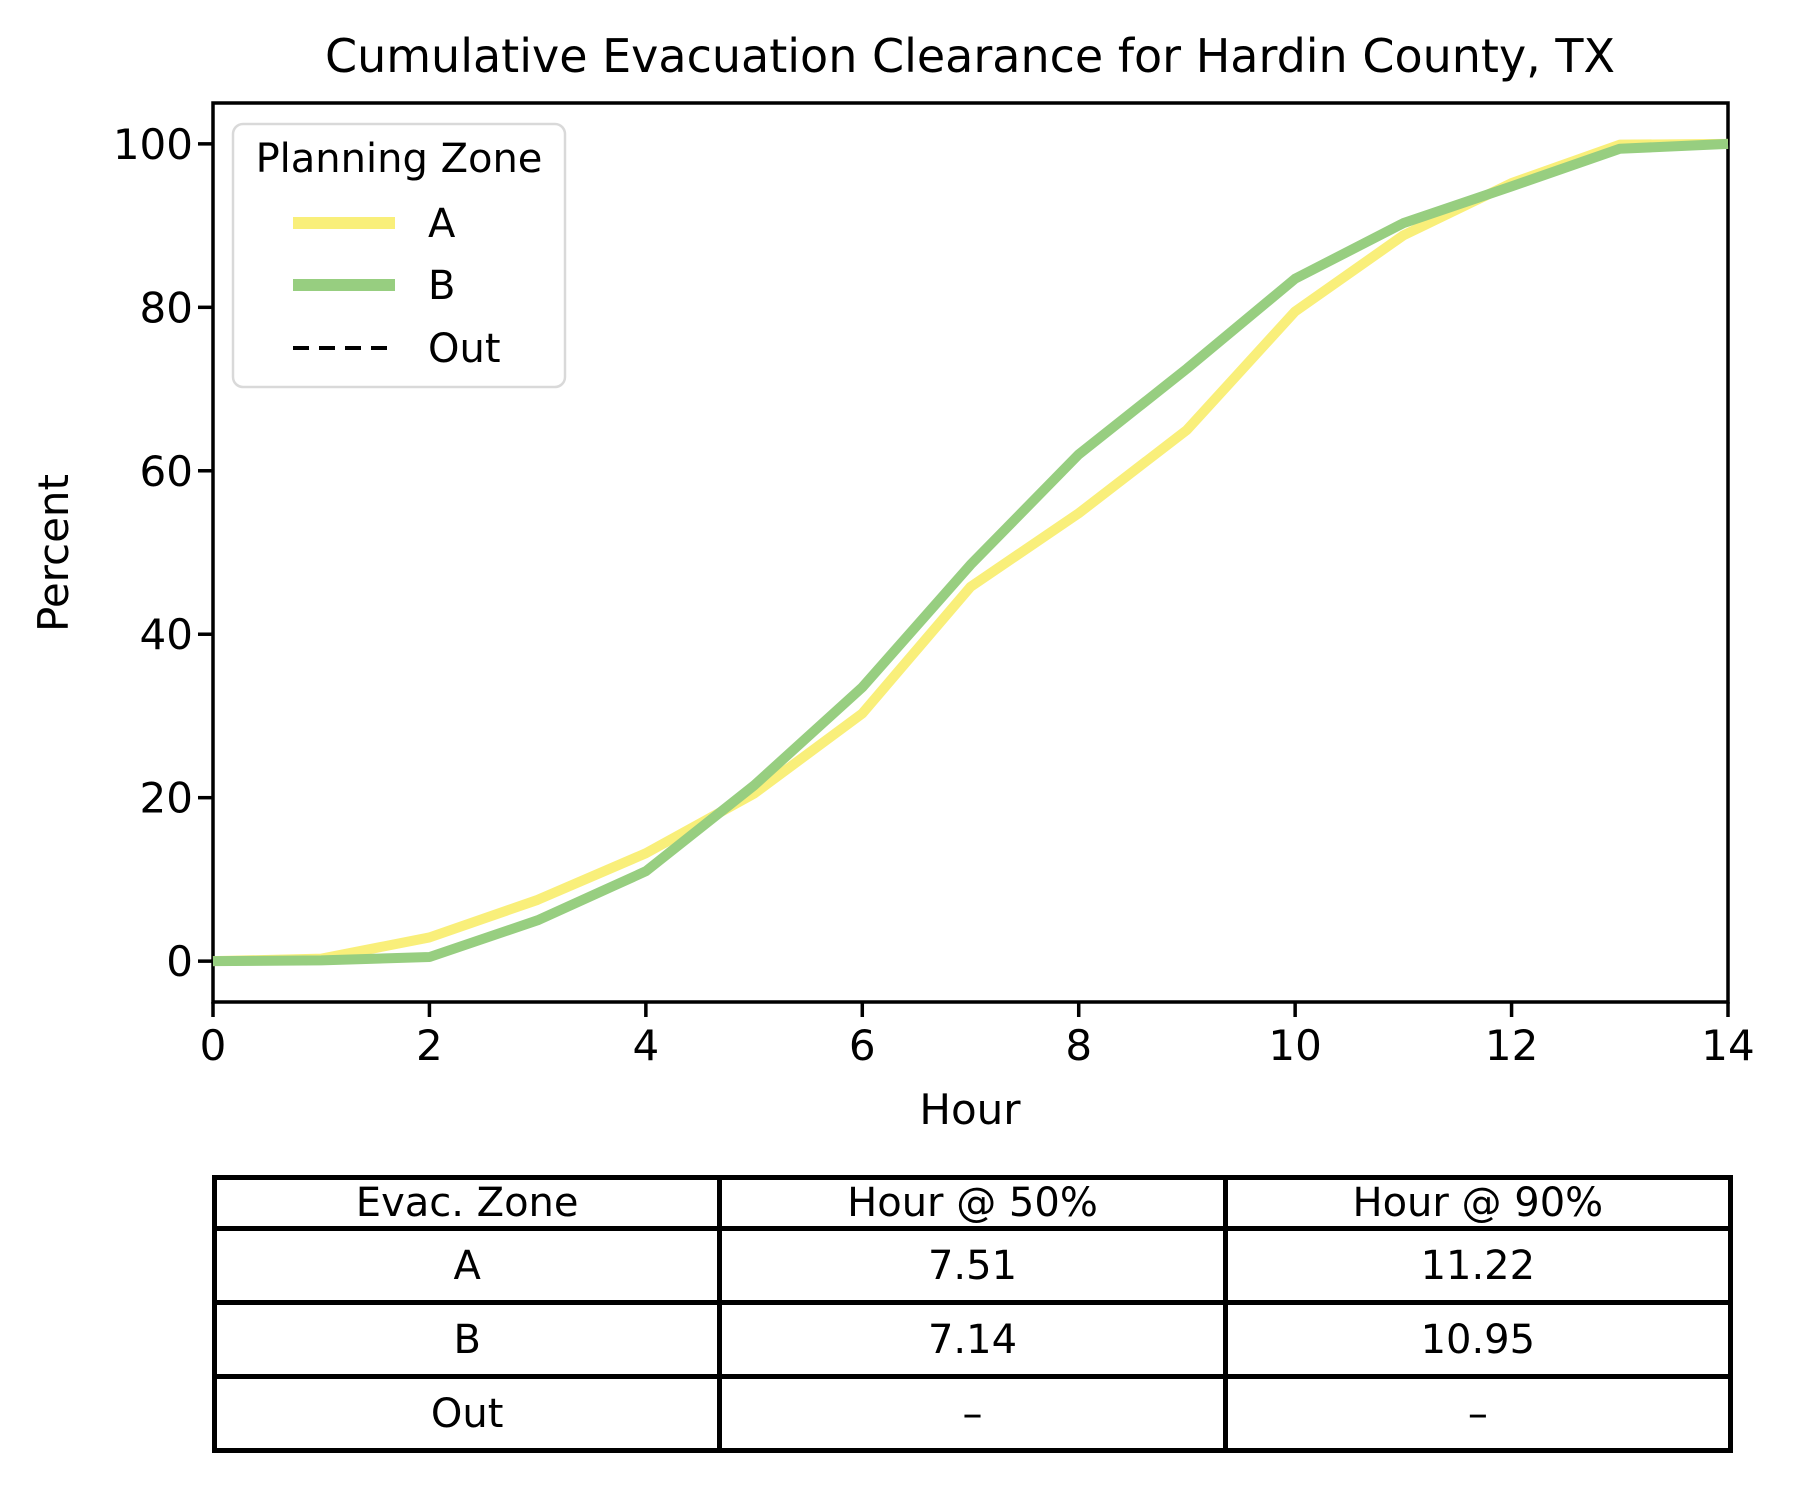  Describe the element at coordinates (645, 1045) in the screenshot. I see `x-tick-label: 4` at that location.